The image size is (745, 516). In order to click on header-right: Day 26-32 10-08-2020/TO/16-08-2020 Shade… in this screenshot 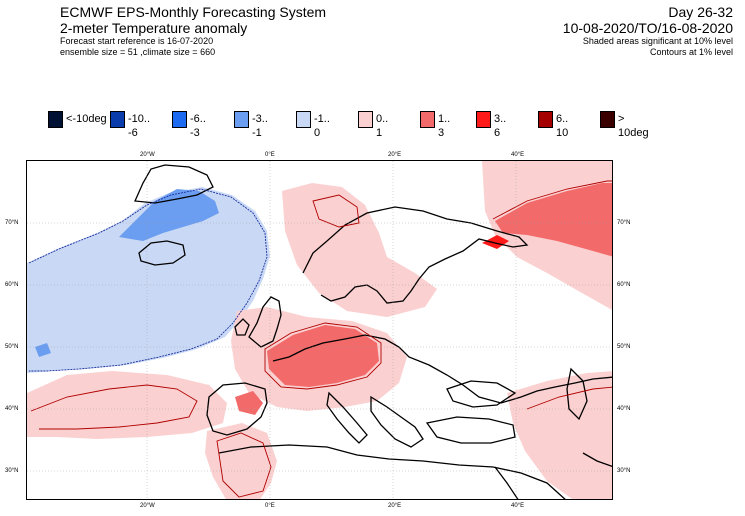, I will do `click(648, 31)`.